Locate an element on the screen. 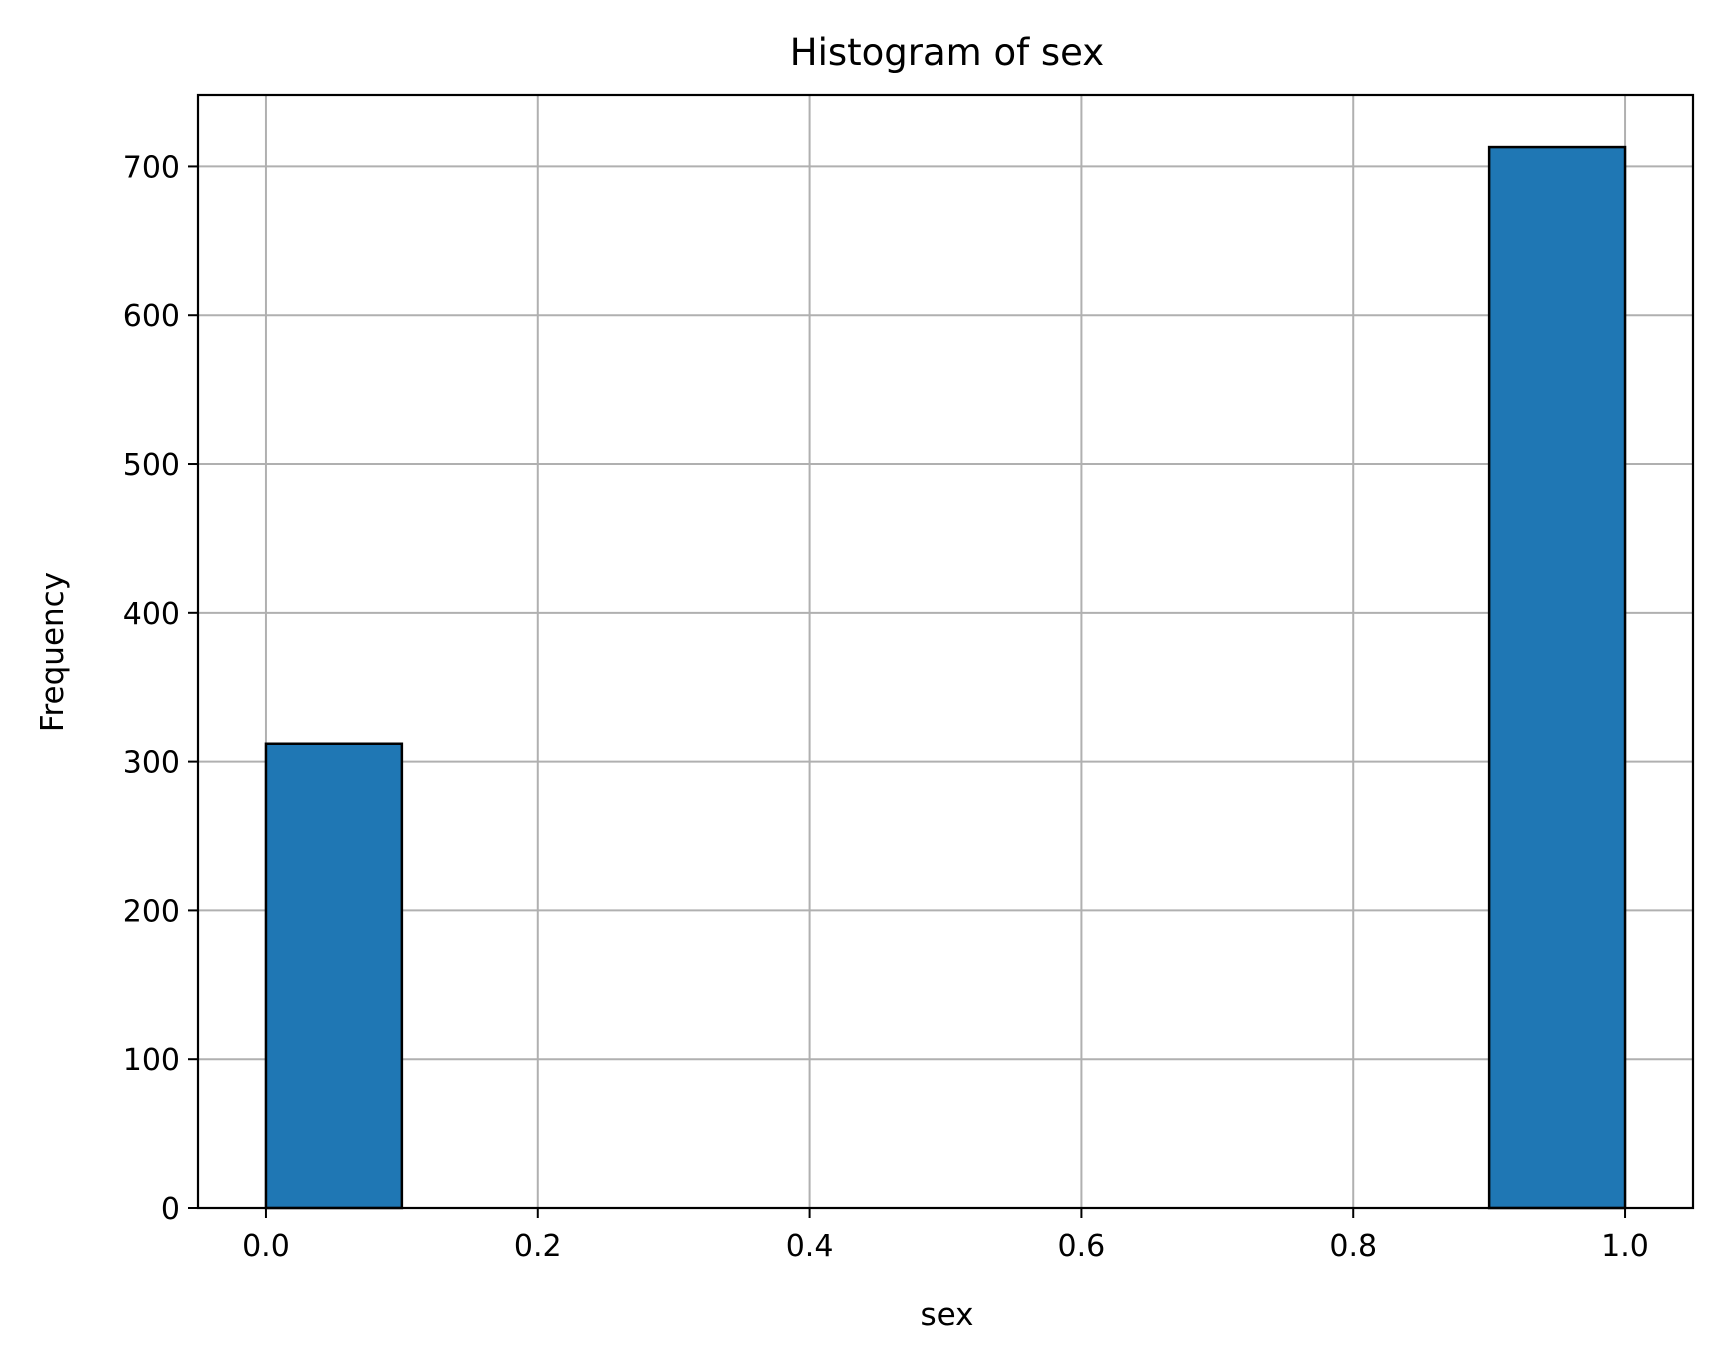 The width and height of the screenshot is (1715, 1361). x-tick-label-2: 0.4 is located at coordinates (810, 1246).